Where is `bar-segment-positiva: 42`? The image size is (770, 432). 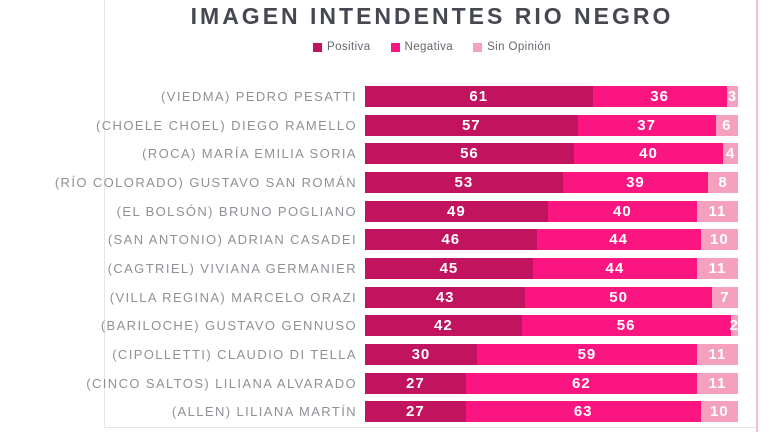 bar-segment-positiva: 42 is located at coordinates (443, 326).